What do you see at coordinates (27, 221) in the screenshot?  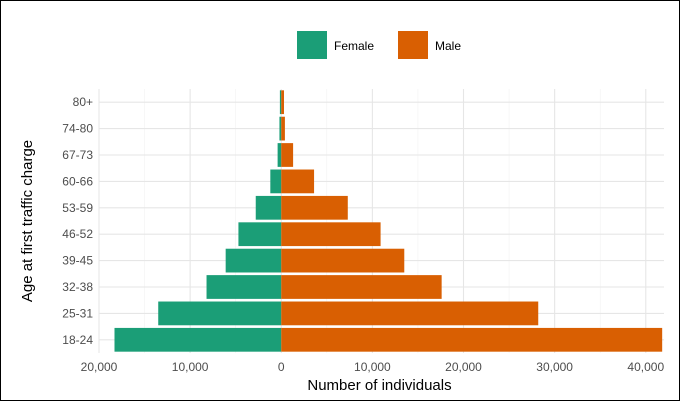 I see `y-axis-title: Age at first traffic charge` at bounding box center [27, 221].